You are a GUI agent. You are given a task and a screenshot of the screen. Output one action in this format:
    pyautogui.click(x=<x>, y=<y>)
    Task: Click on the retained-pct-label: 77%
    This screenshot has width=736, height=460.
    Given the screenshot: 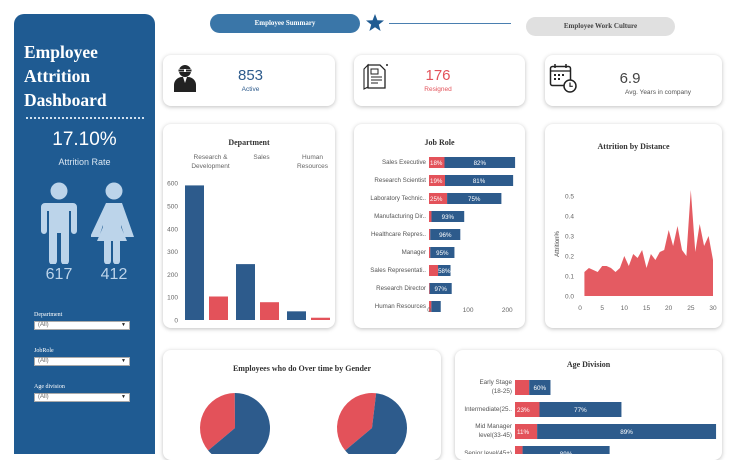 What is the action you would take?
    pyautogui.click(x=580, y=410)
    